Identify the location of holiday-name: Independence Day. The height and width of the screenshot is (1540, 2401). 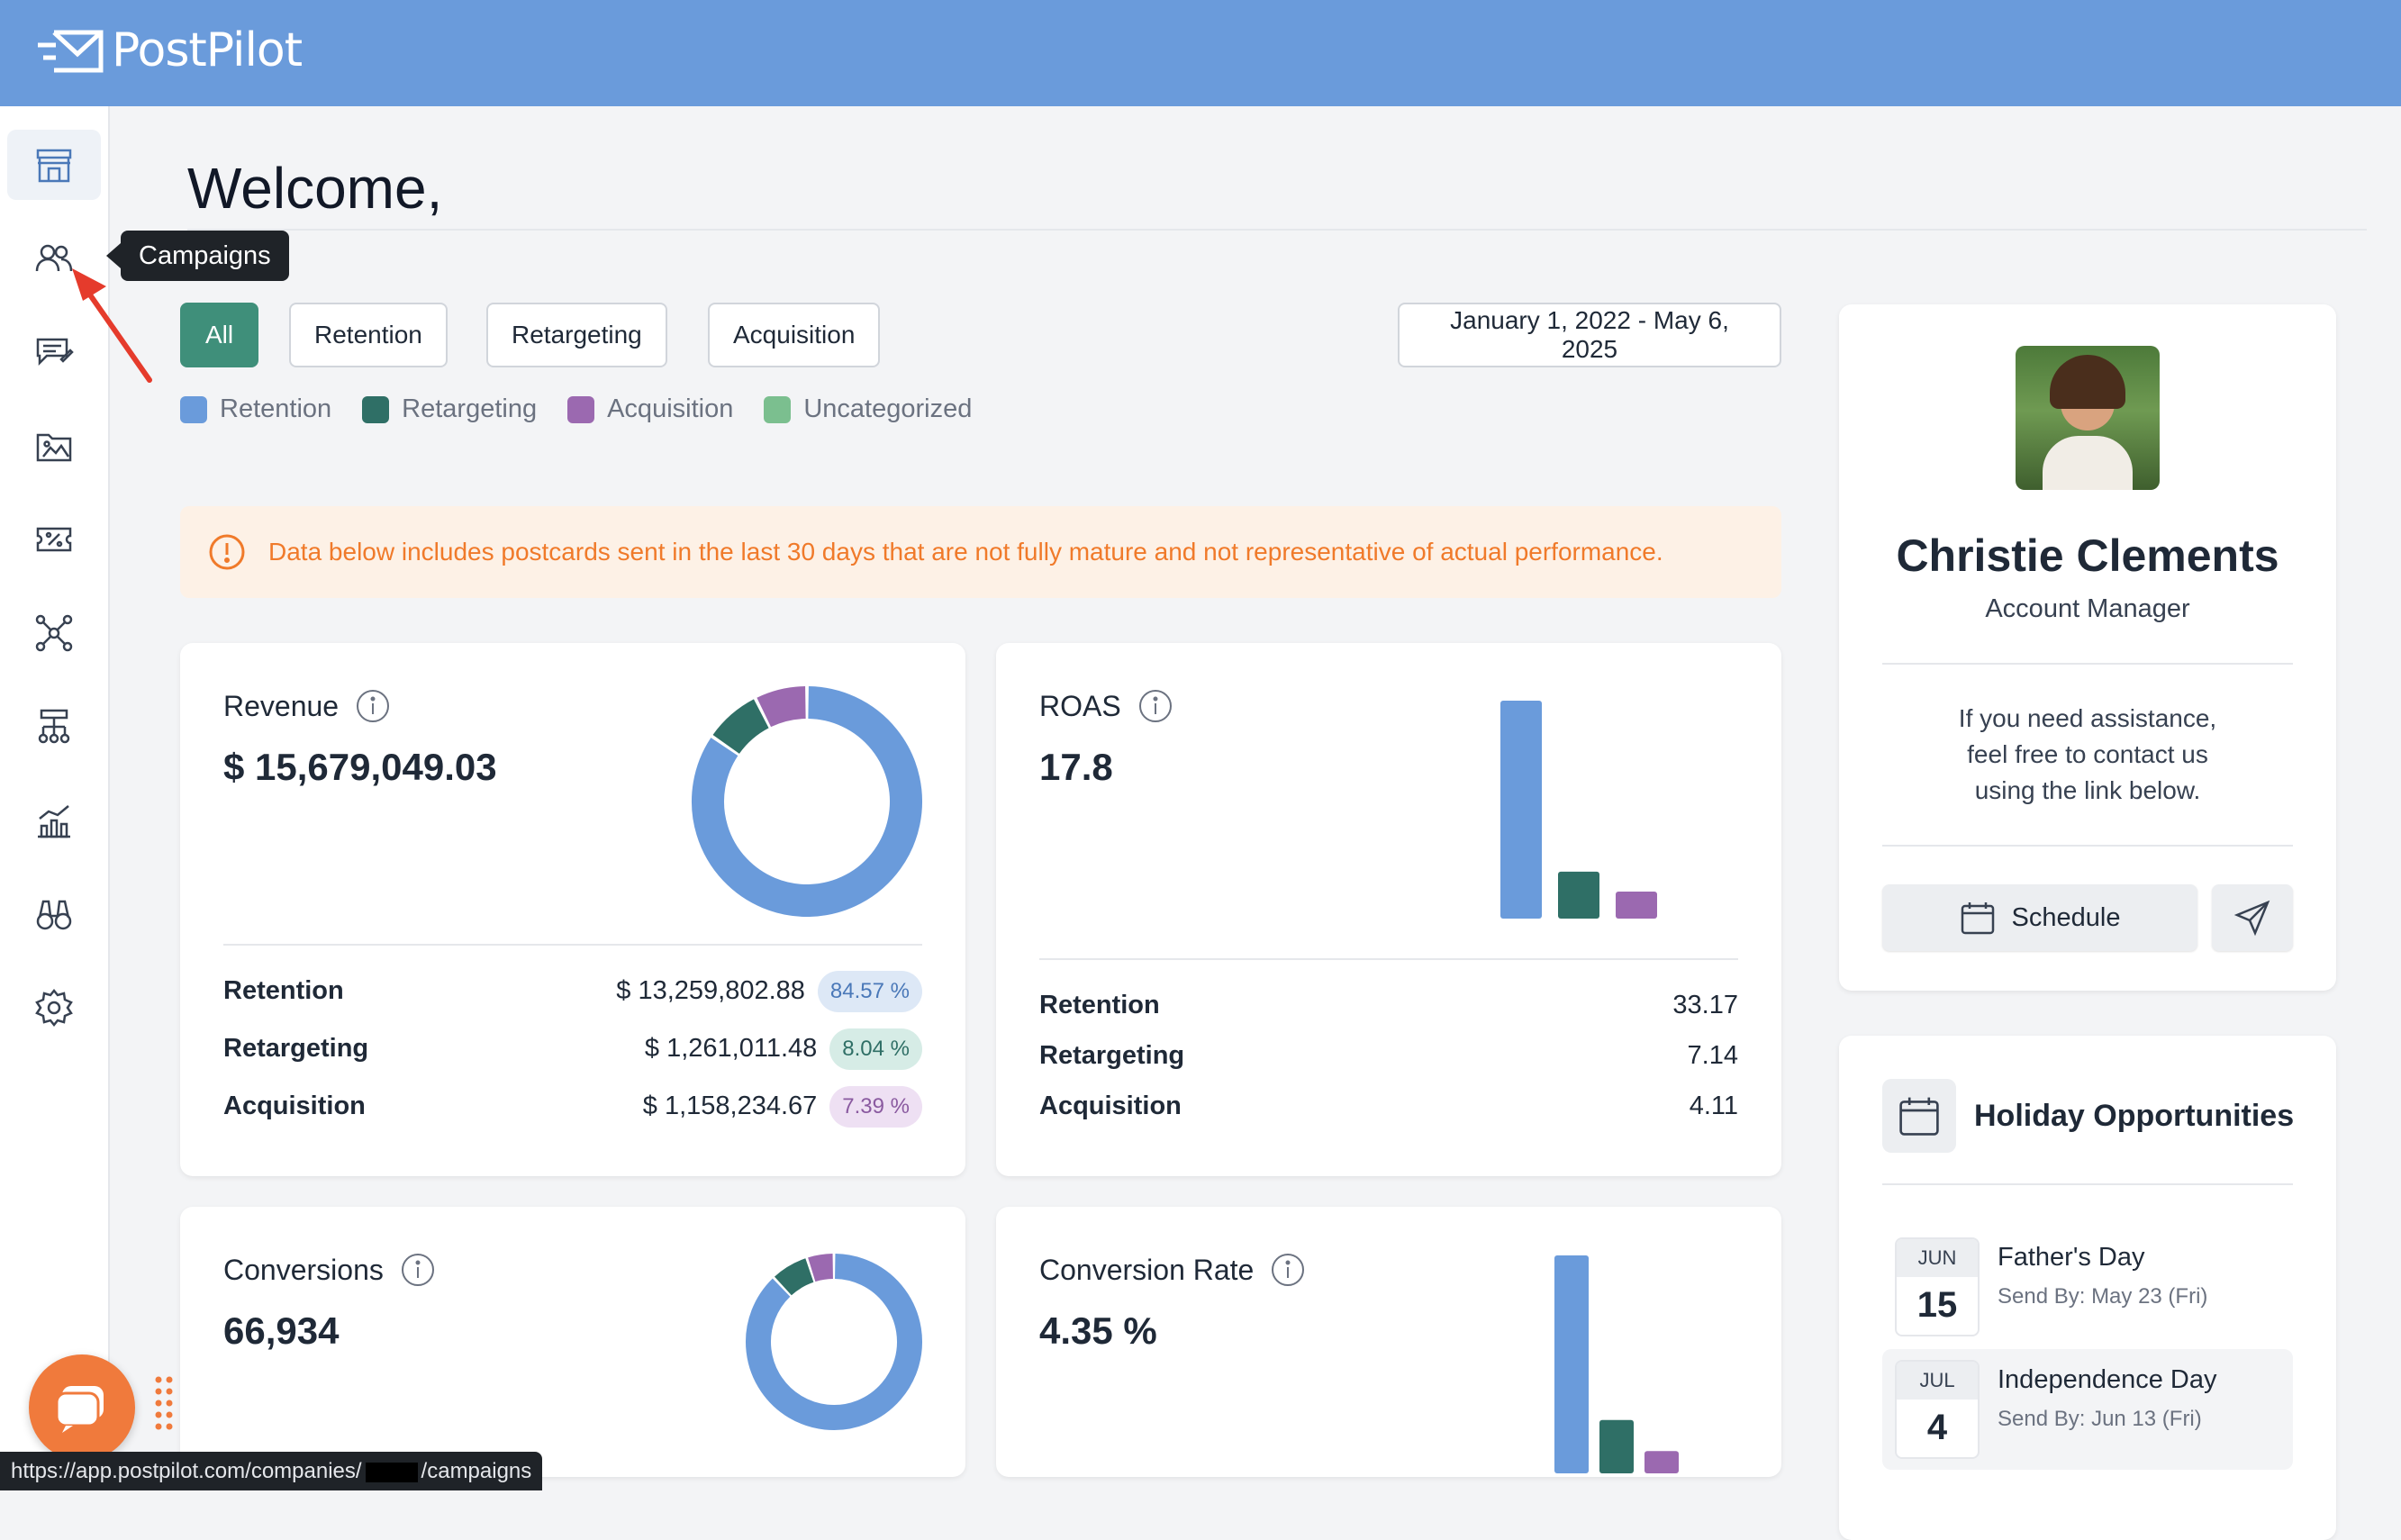
(2107, 1380).